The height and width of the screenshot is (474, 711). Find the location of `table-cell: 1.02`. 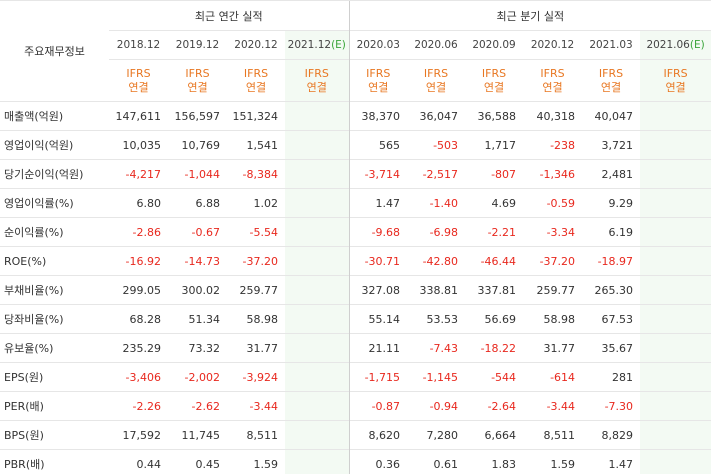

table-cell: 1.02 is located at coordinates (256, 203).